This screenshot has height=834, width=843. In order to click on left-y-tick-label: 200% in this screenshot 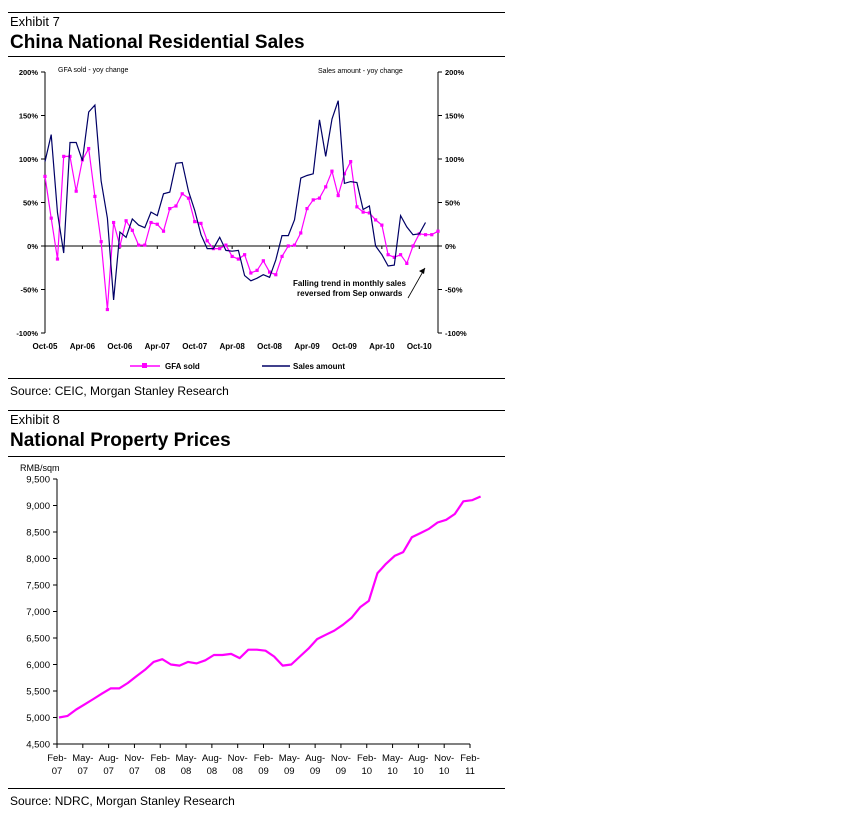, I will do `click(29, 72)`.